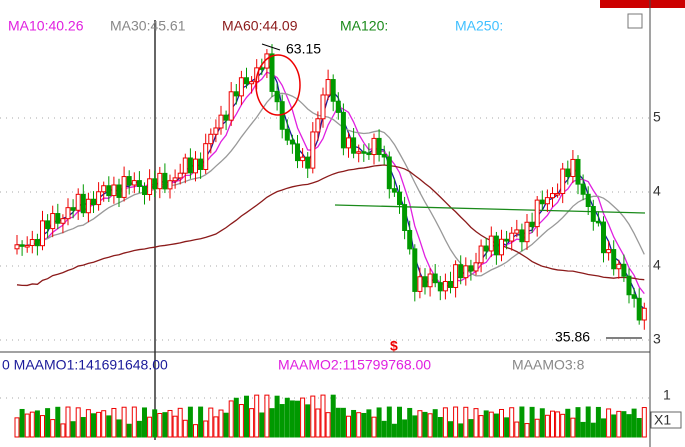  I want to click on signal-marker: $, so click(394, 346).